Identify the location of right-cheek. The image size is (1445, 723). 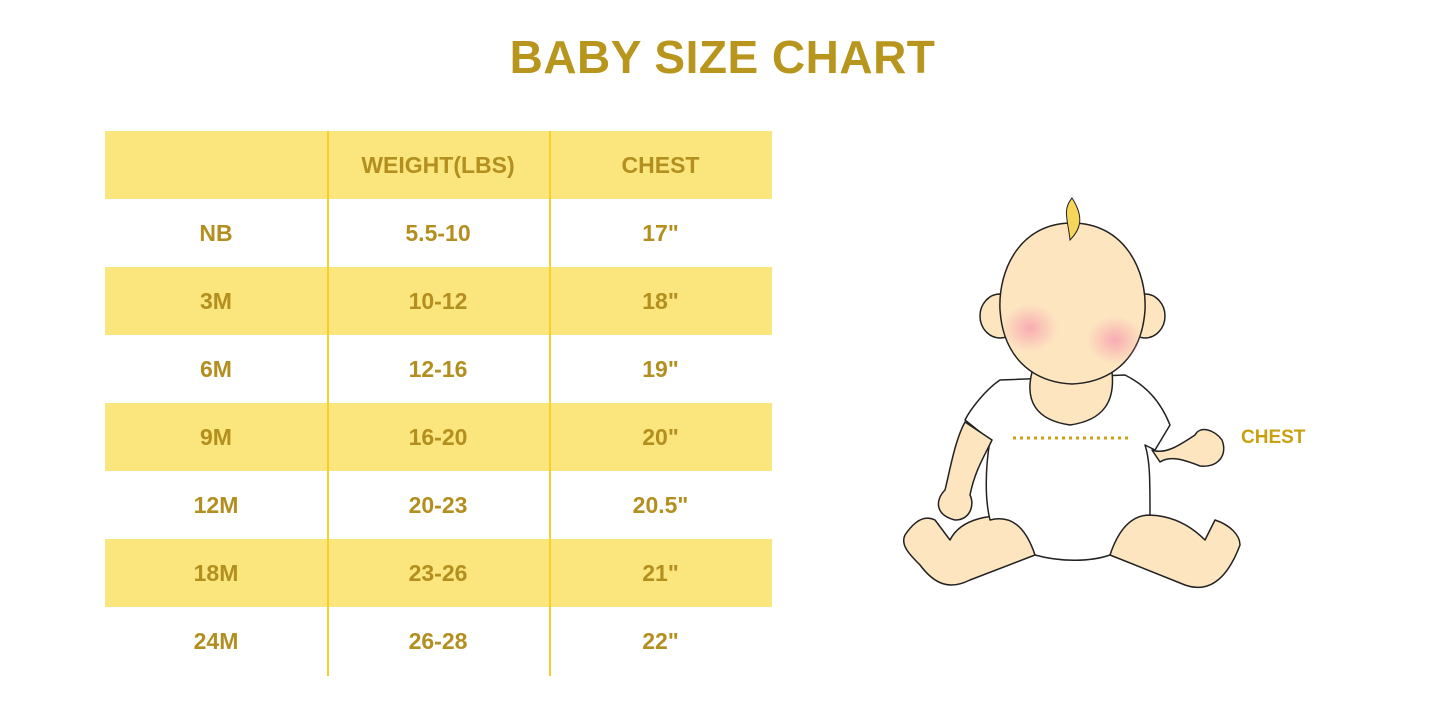
(1115, 340).